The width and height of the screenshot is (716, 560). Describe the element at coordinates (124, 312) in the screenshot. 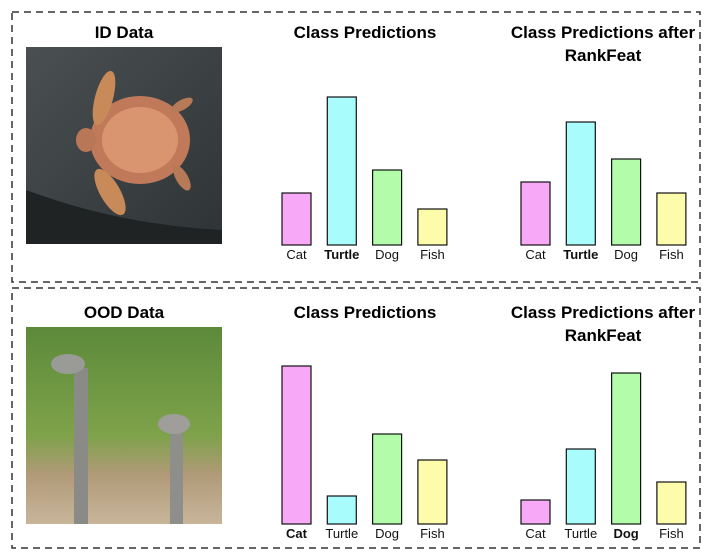

I see `title: OOD Data` at that location.